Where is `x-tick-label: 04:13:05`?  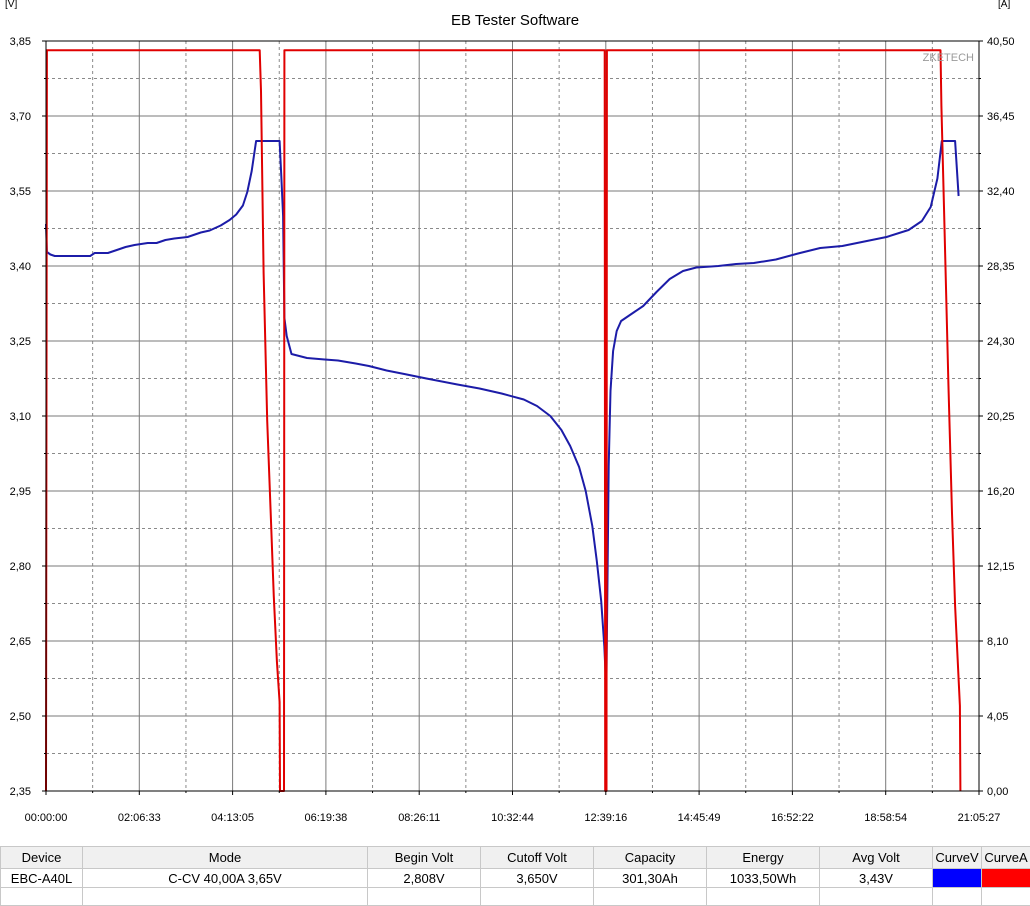
x-tick-label: 04:13:05 is located at coordinates (232, 818).